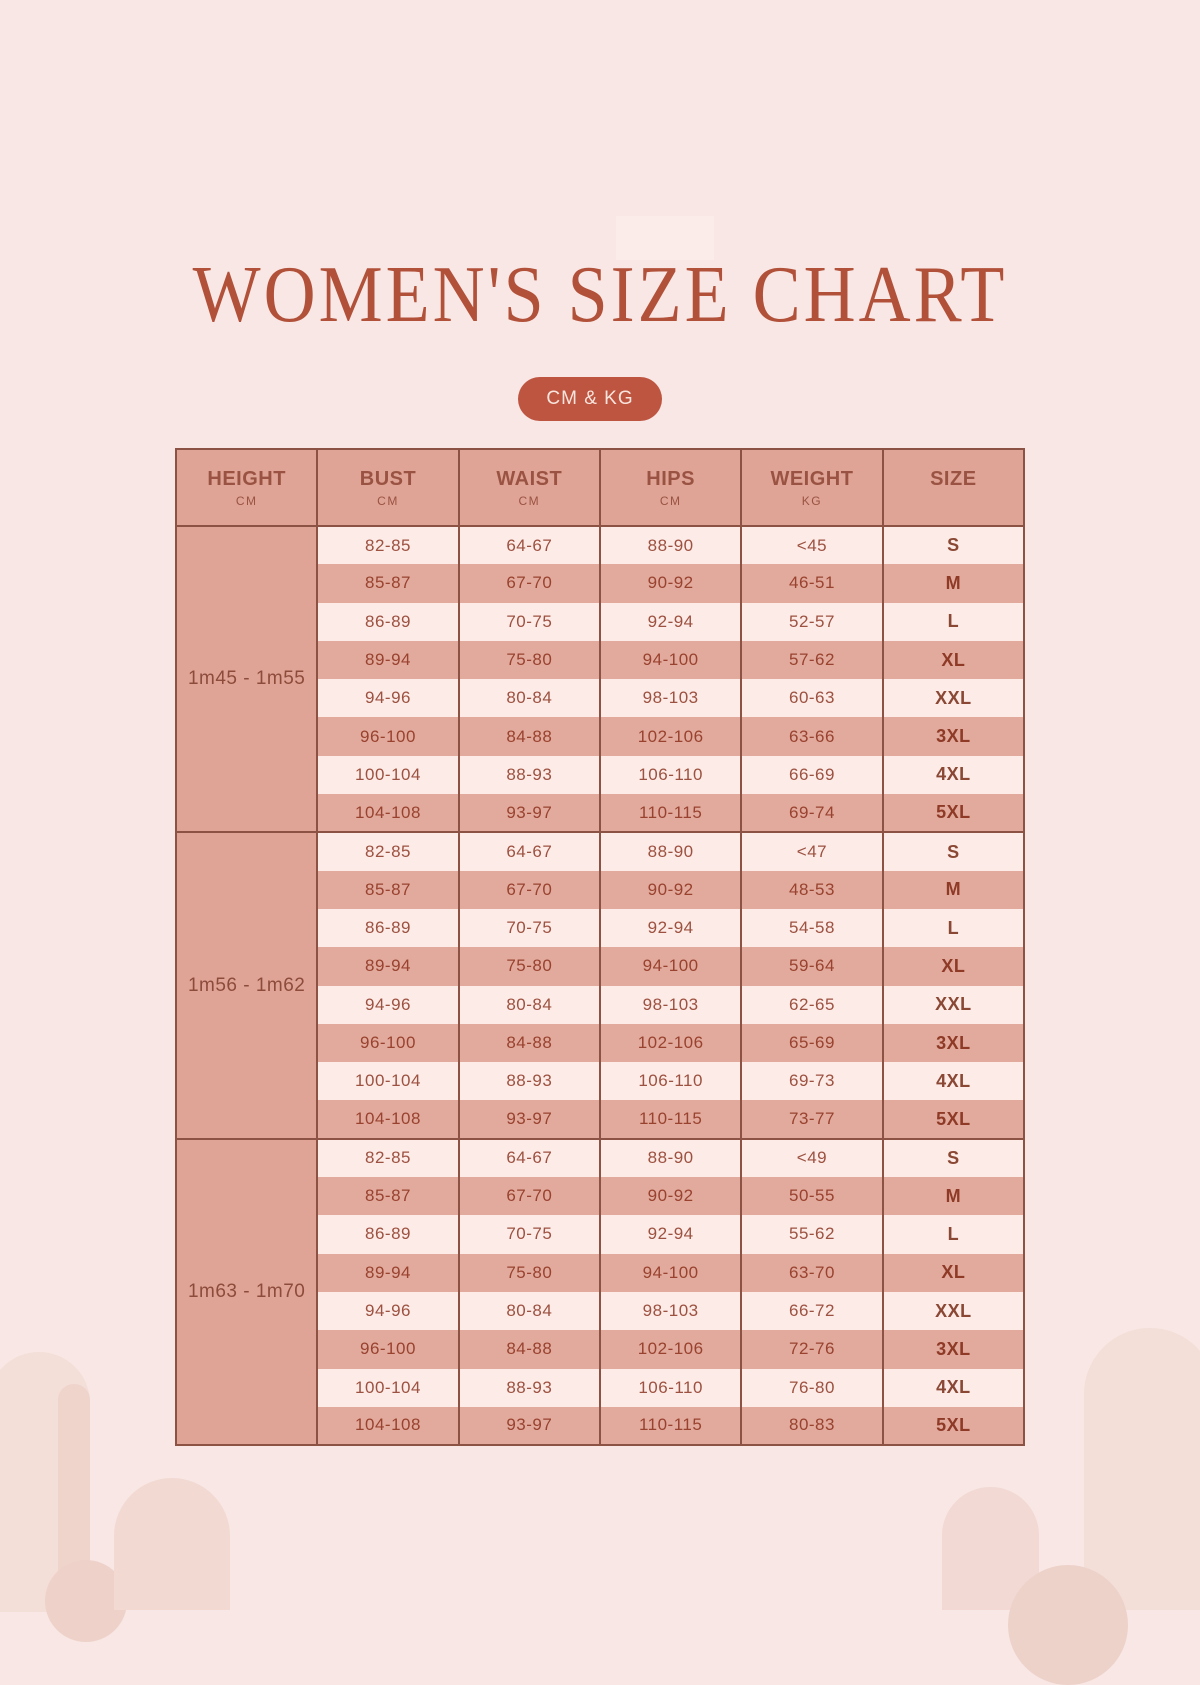  Describe the element at coordinates (812, 1272) in the screenshot. I see `measurement-cell: 63-70` at that location.